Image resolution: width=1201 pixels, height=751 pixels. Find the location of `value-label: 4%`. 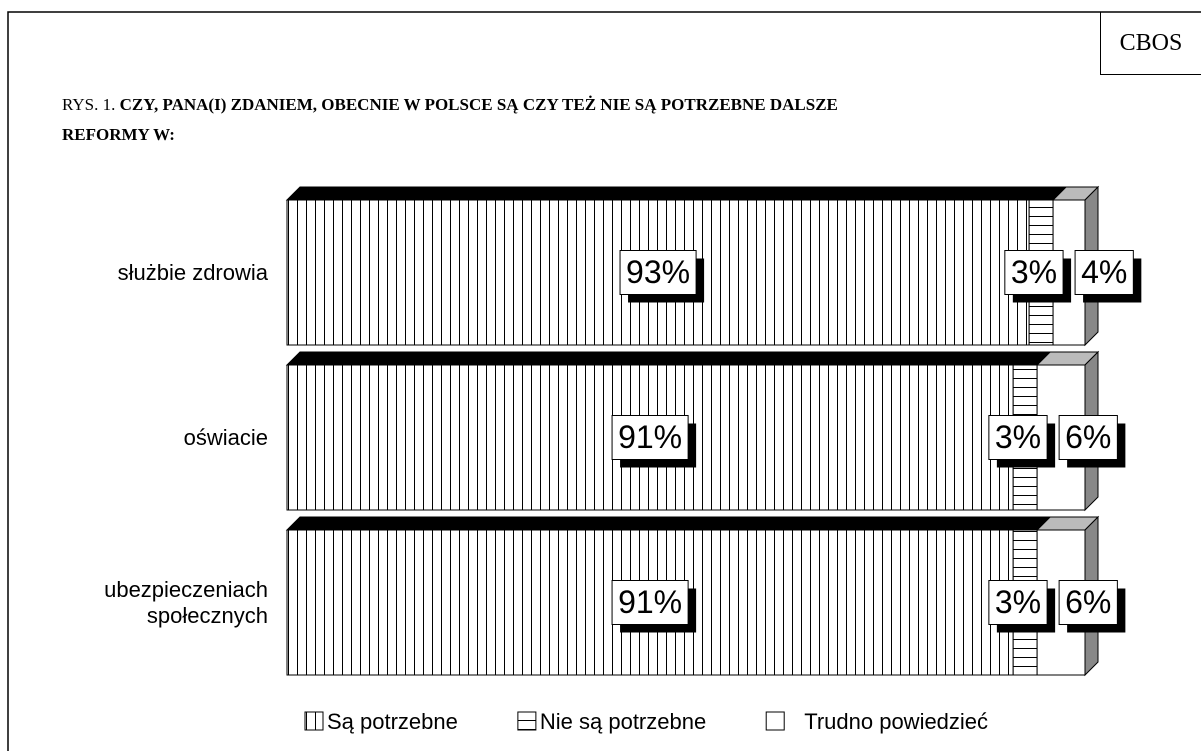

value-label: 4% is located at coordinates (1104, 272).